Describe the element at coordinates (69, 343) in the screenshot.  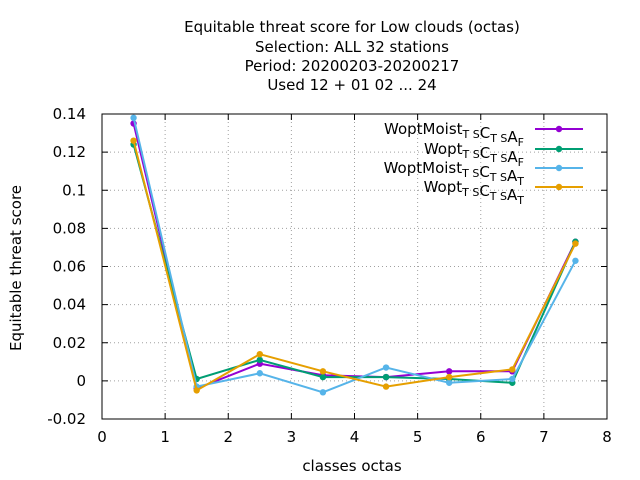
I see `y-tick-label: 0.02` at that location.